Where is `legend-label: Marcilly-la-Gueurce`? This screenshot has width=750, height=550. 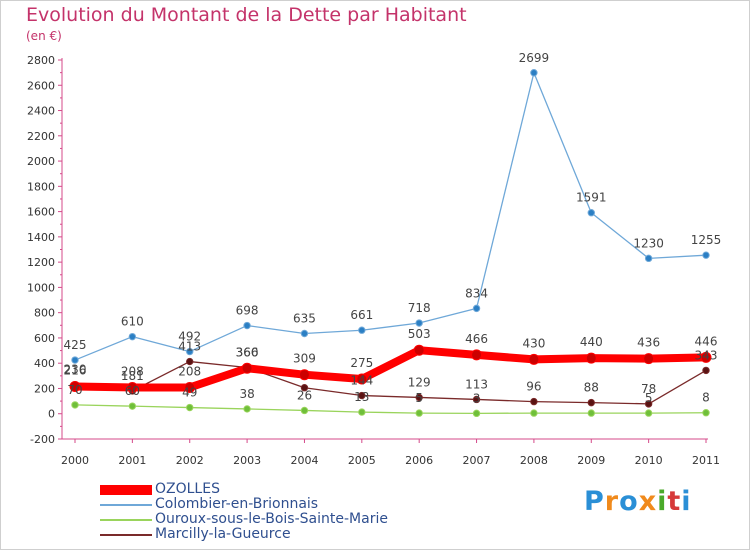
legend-label: Marcilly-la-Gueurce is located at coordinates (223, 534).